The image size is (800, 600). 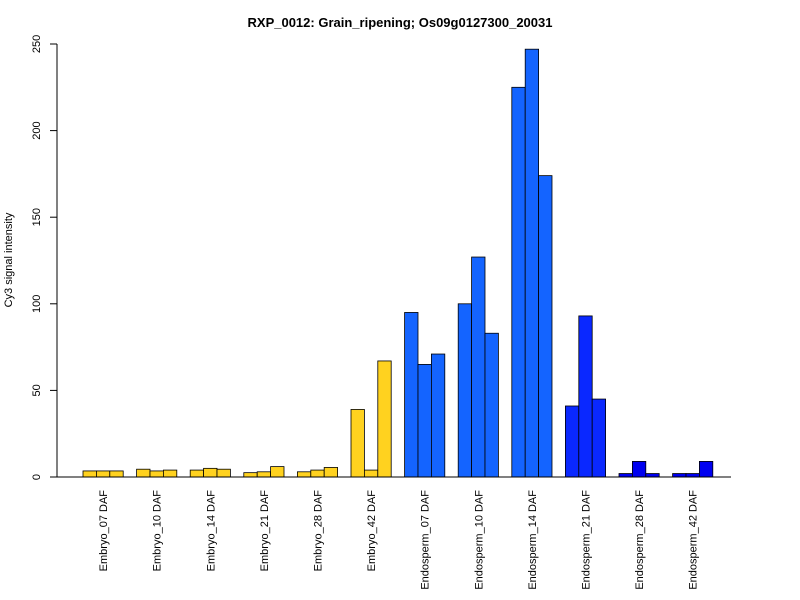 What do you see at coordinates (37, 130) in the screenshot?
I see `y-tick-label: 200` at bounding box center [37, 130].